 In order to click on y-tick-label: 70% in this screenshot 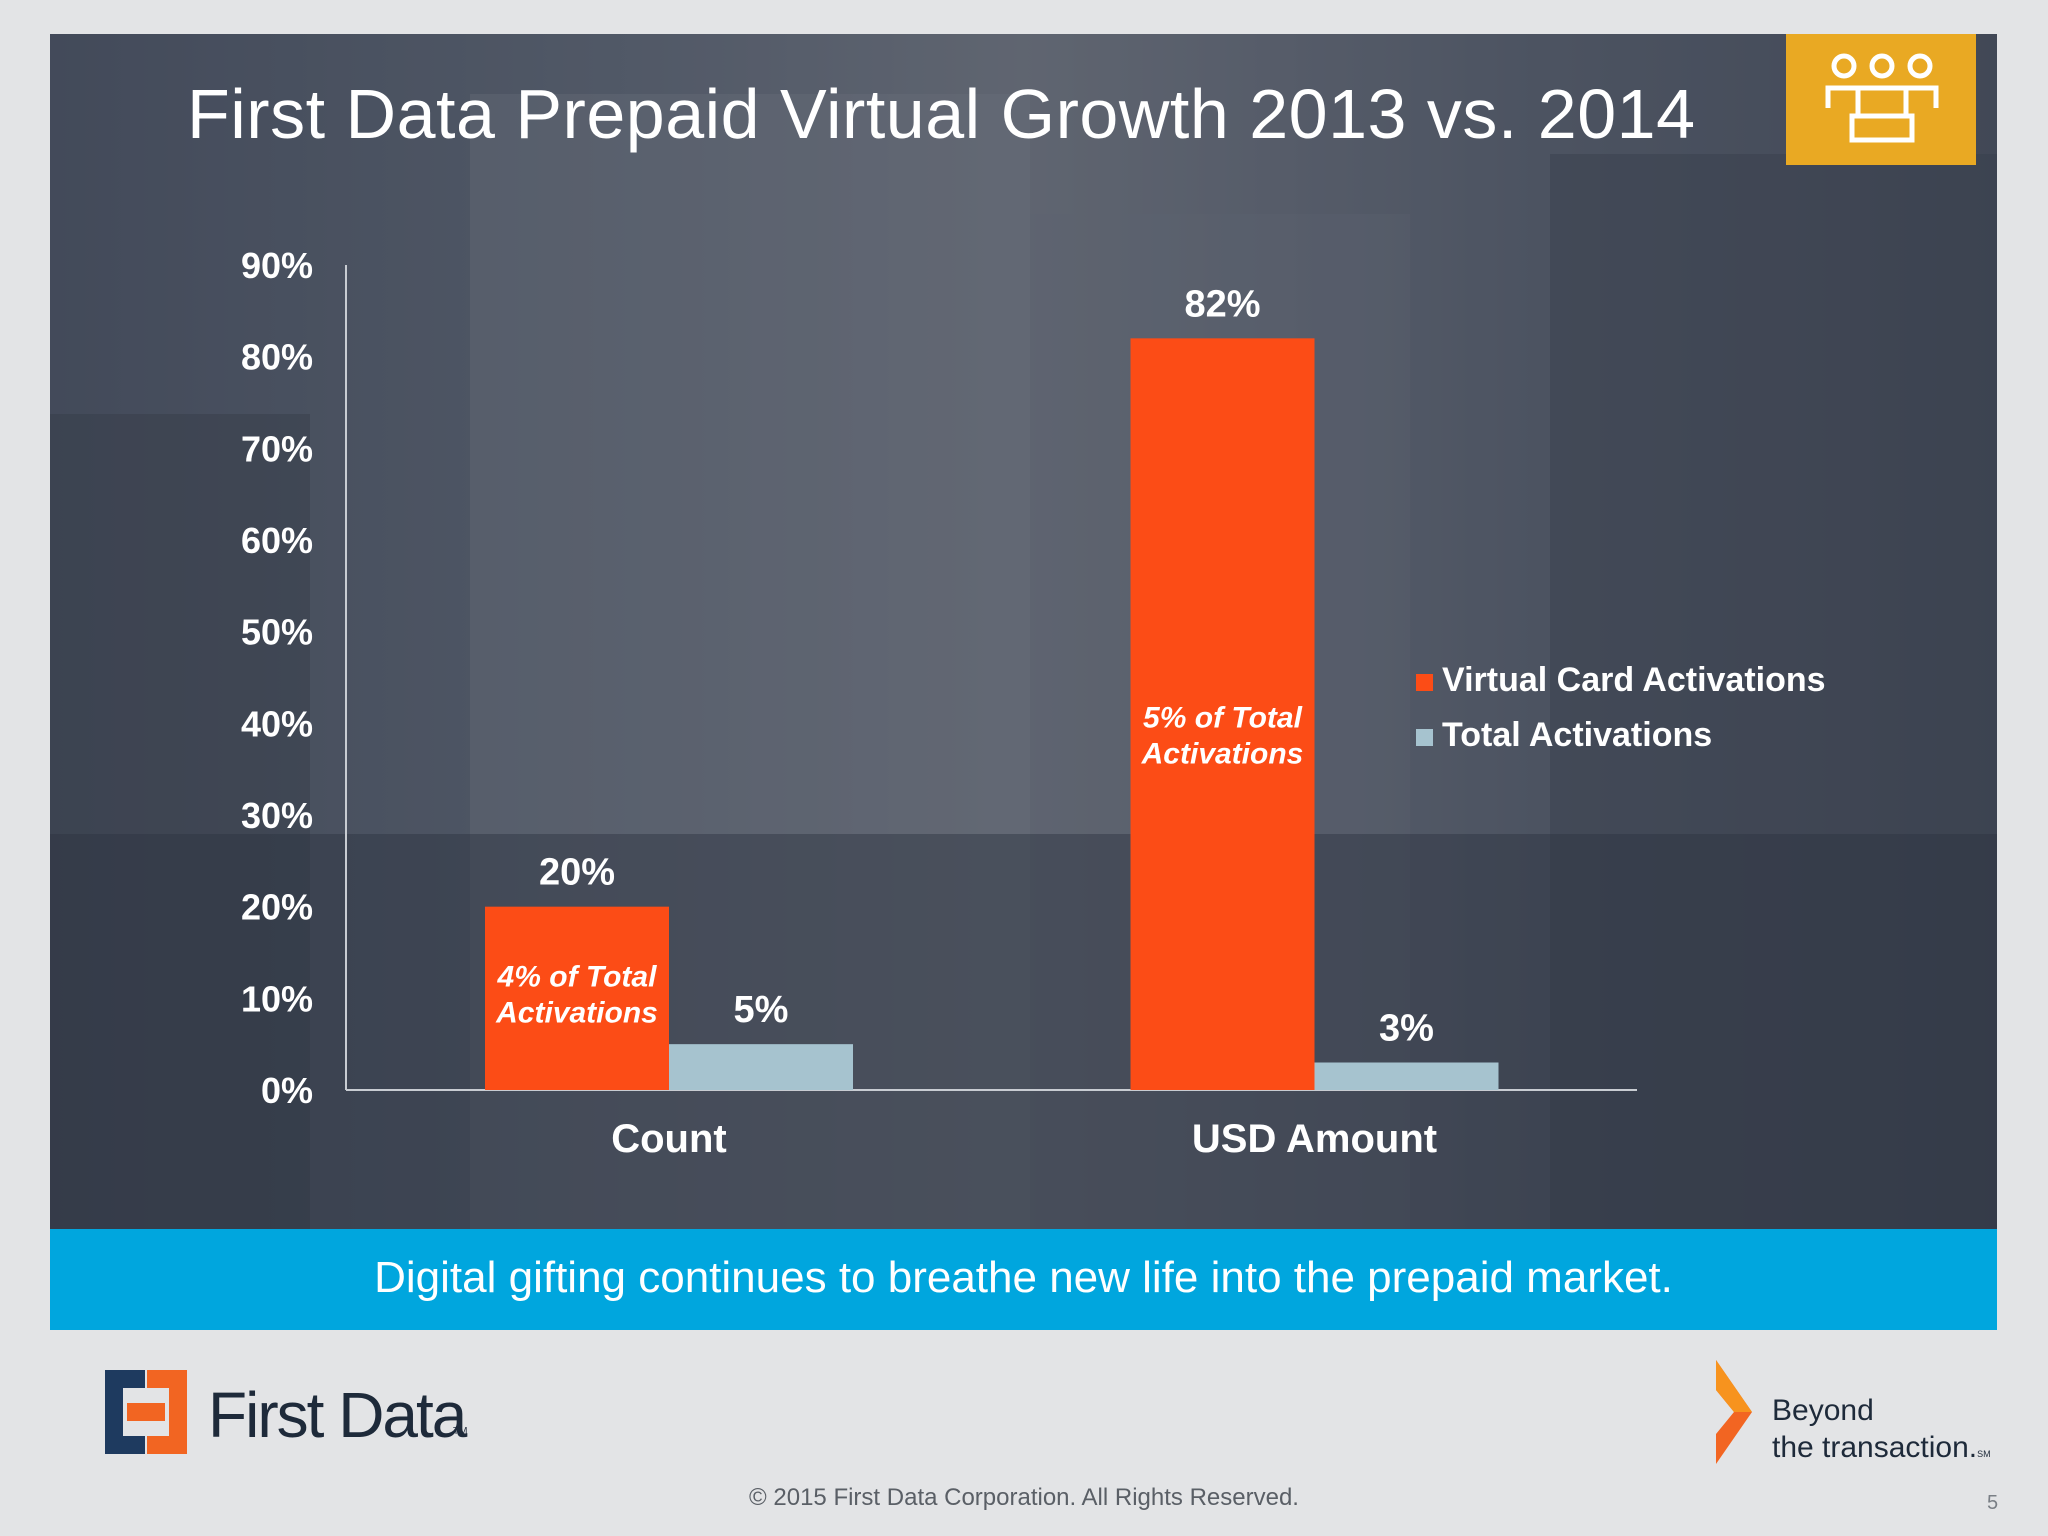, I will do `click(277, 448)`.